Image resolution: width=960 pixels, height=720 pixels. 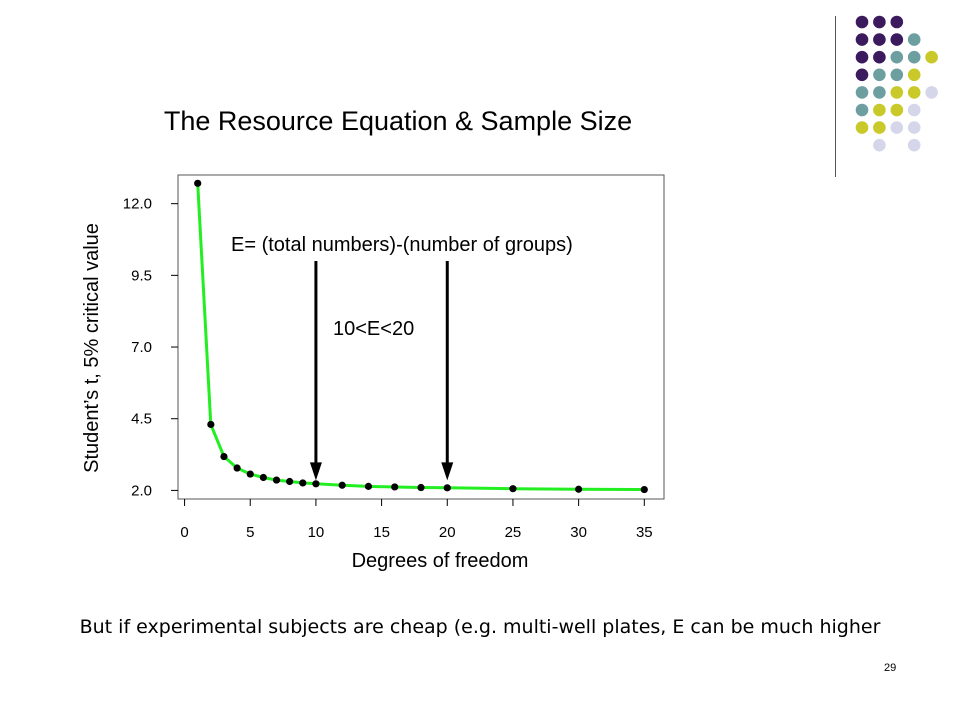 I want to click on x-tick-label: 25, so click(x=513, y=532).